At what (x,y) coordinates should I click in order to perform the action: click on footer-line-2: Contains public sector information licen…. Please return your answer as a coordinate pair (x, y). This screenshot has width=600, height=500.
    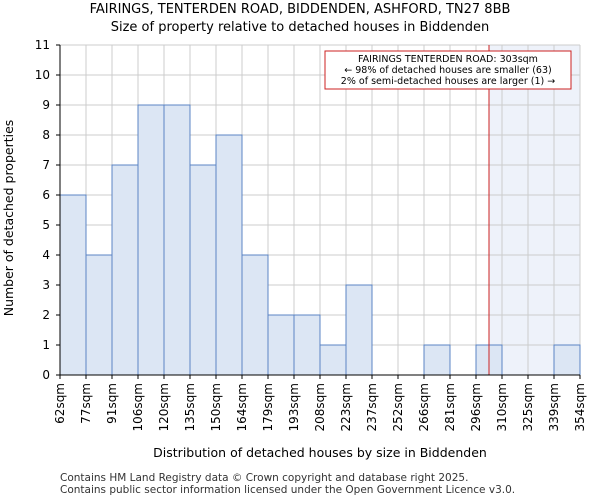
    Looking at the image, I should click on (288, 490).